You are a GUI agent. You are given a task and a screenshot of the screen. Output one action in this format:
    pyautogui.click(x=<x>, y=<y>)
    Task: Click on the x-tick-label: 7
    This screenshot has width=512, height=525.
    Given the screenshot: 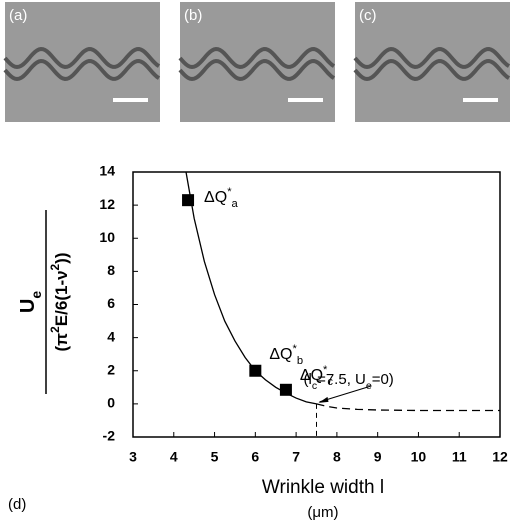 What is the action you would take?
    pyautogui.click(x=296, y=457)
    